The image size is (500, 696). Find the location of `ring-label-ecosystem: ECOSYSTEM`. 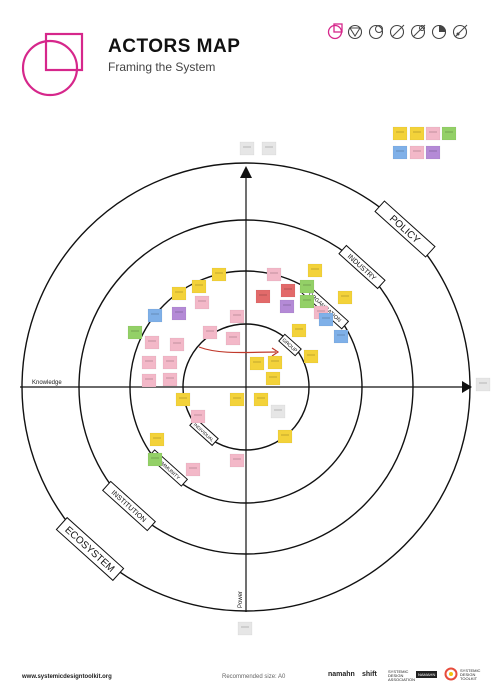

ring-label-ecosystem: ECOSYSTEM is located at coordinates (90, 549).